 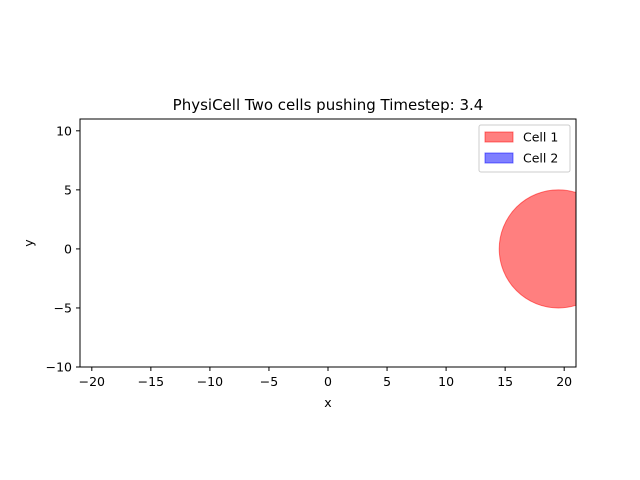 I want to click on legend-label-cell-2: Cell 2, so click(x=540, y=158).